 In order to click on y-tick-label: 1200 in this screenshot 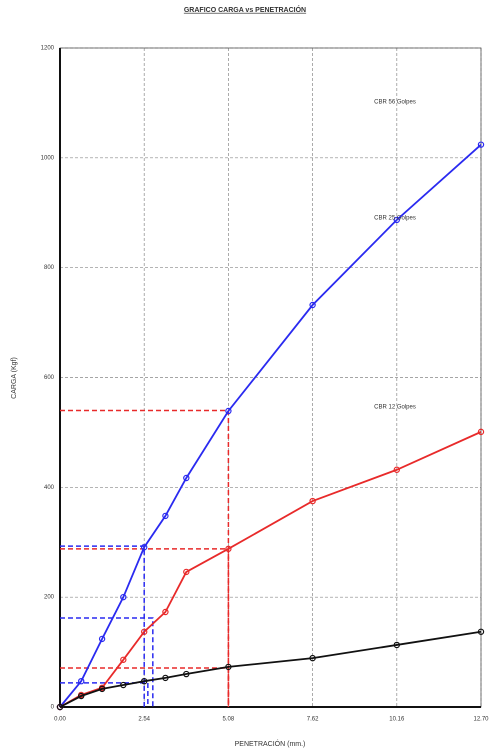, I will do `click(48, 49)`.